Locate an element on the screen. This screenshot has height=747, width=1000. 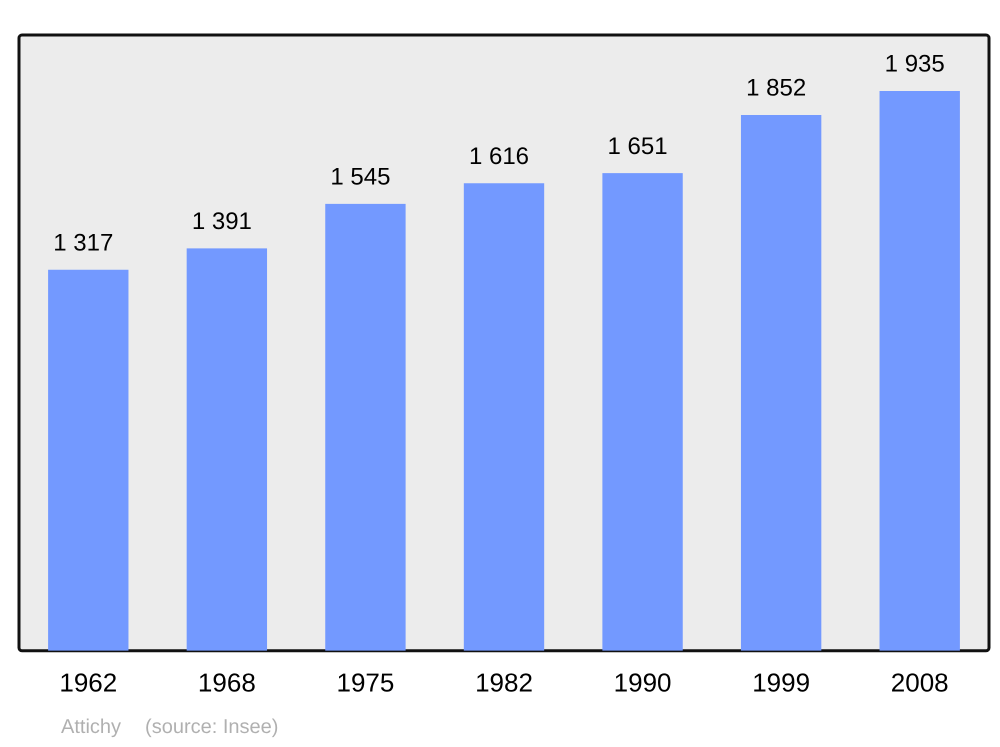
data-label: 1 616 is located at coordinates (499, 156).